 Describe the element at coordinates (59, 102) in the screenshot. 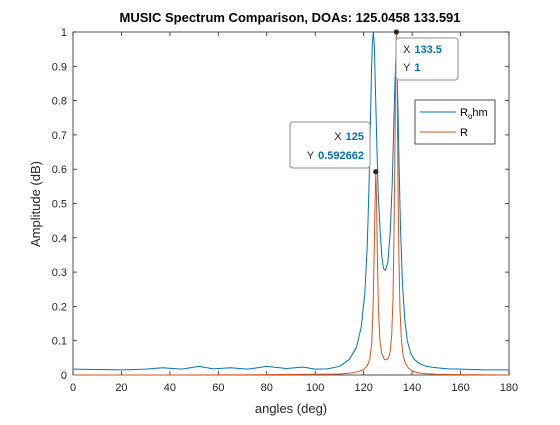

I see `y-tick-label: 0.8` at that location.